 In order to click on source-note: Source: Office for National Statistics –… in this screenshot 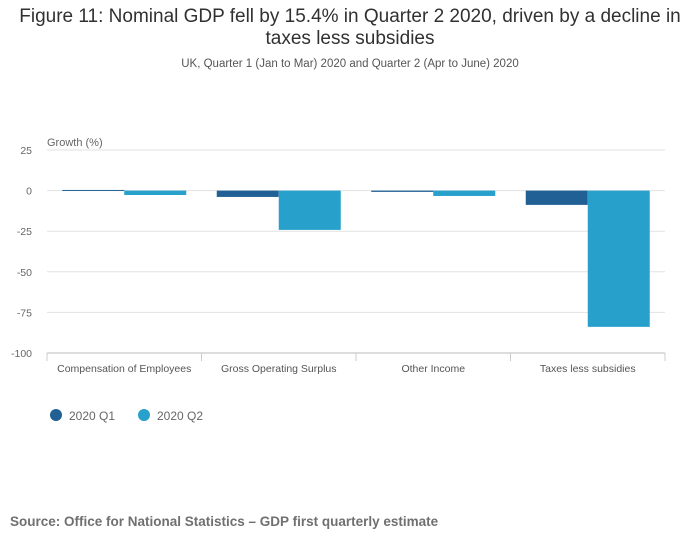, I will do `click(224, 521)`.